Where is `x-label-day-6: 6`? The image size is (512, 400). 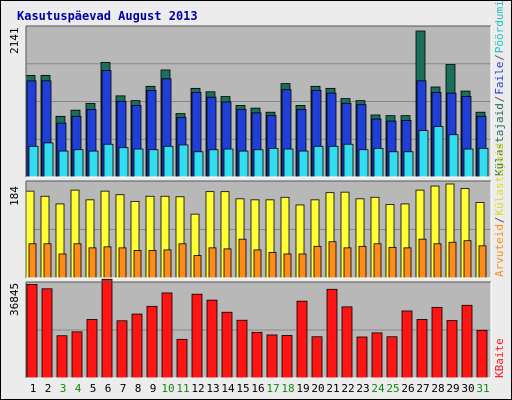 x-label-day-6: 6 is located at coordinates (108, 388).